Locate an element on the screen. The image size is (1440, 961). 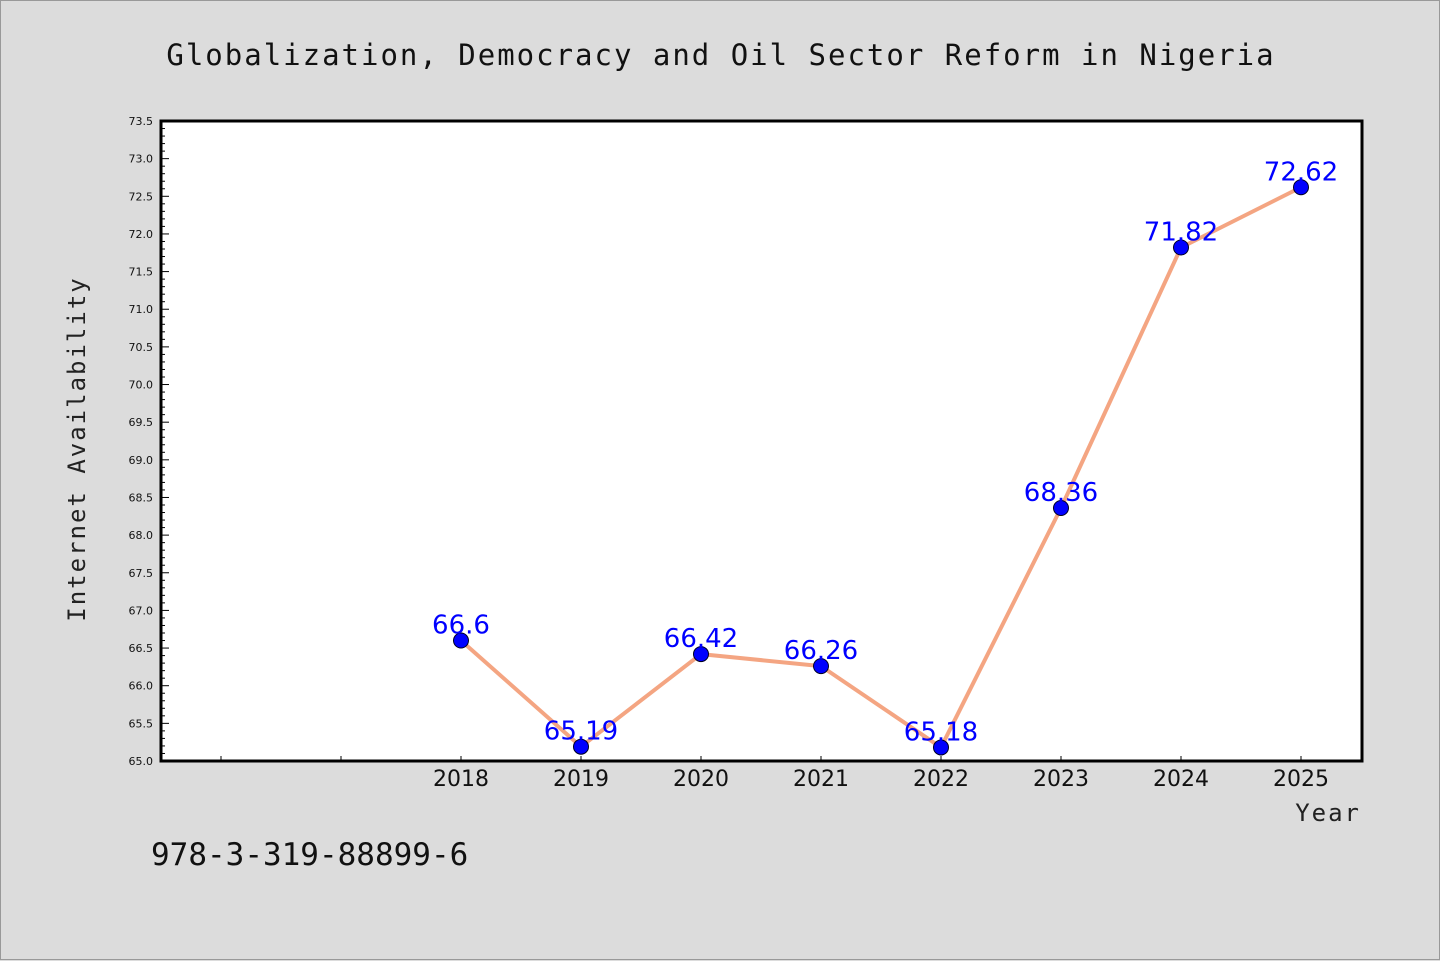
y-tick-label: 70.0 is located at coordinates (141, 385).